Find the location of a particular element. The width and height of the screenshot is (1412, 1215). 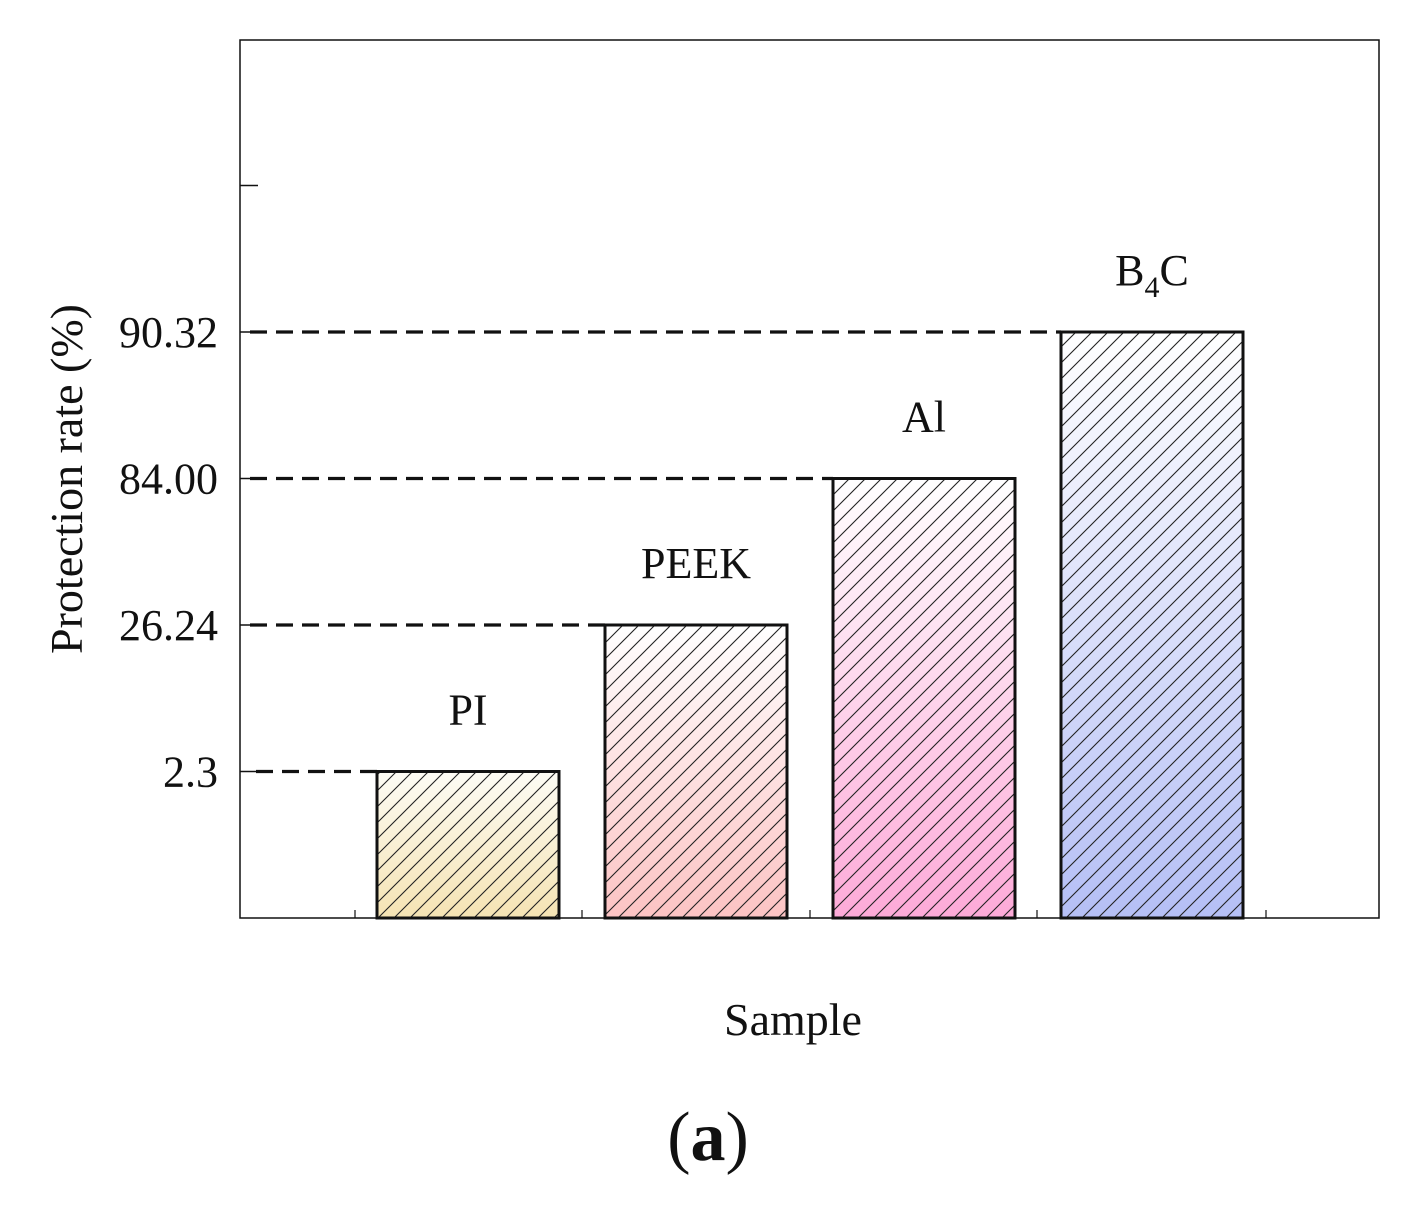

panel-label-letter: a is located at coordinates (708, 1137).